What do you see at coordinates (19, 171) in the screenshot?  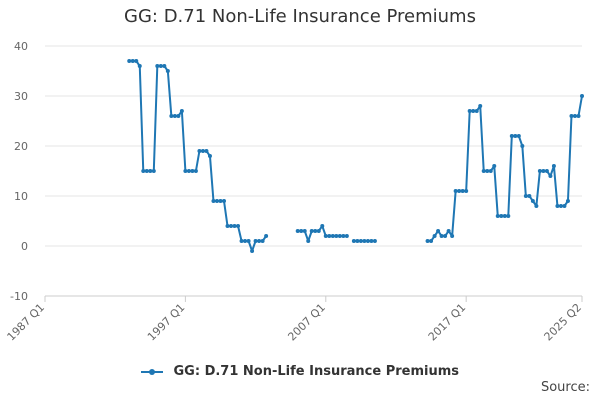 I see `y-axis: -10 0 10 20 30 40` at bounding box center [19, 171].